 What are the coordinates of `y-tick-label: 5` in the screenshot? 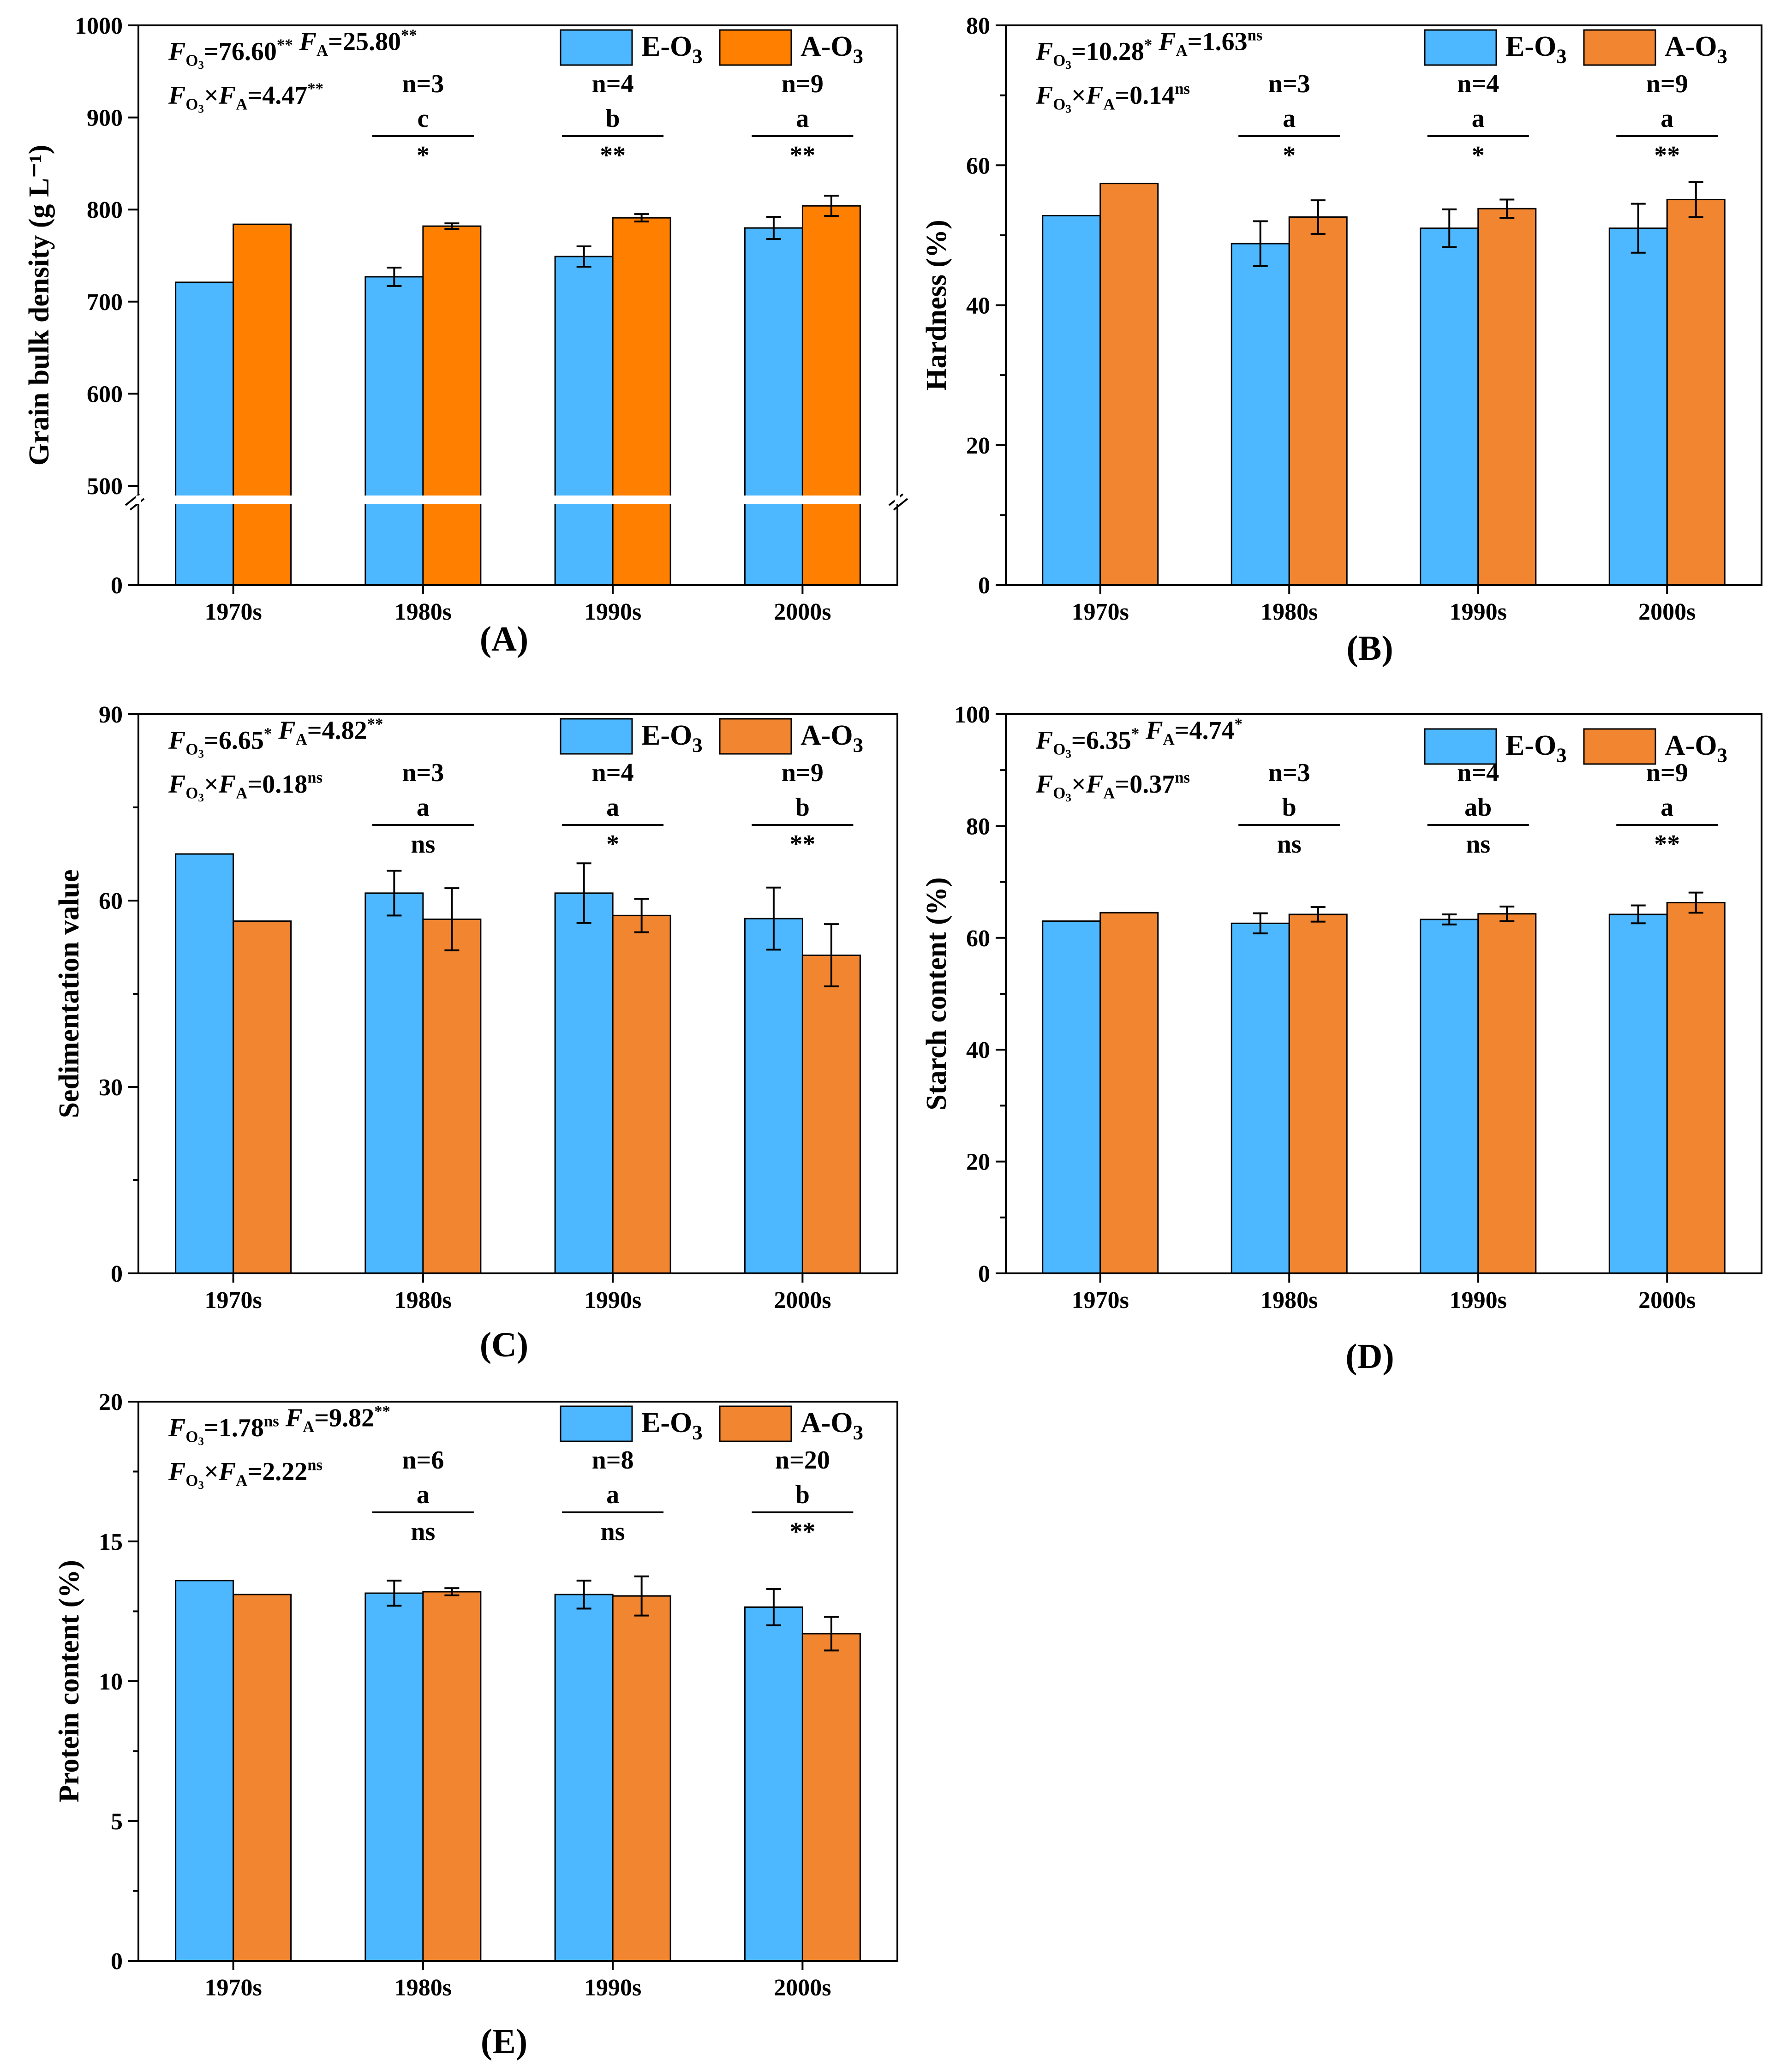 It's located at (117, 1822).